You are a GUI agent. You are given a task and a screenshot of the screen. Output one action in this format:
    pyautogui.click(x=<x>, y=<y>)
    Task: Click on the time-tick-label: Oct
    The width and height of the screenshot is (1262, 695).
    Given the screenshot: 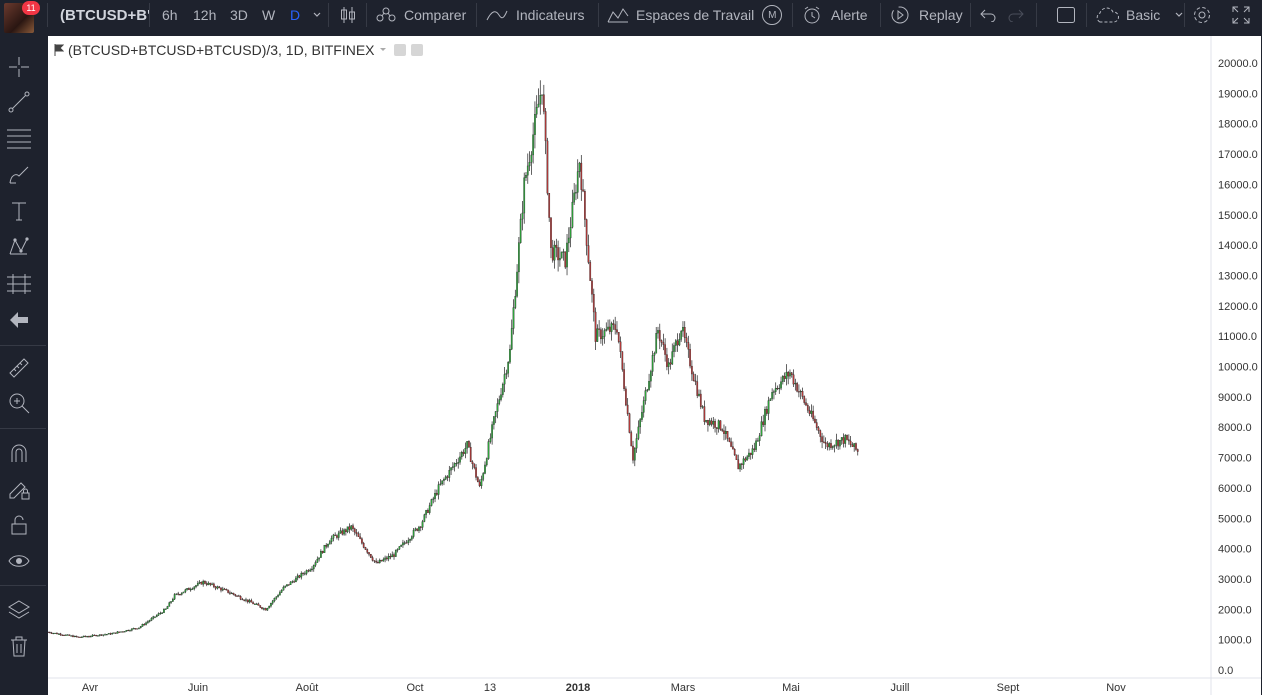 What is the action you would take?
    pyautogui.click(x=414, y=688)
    